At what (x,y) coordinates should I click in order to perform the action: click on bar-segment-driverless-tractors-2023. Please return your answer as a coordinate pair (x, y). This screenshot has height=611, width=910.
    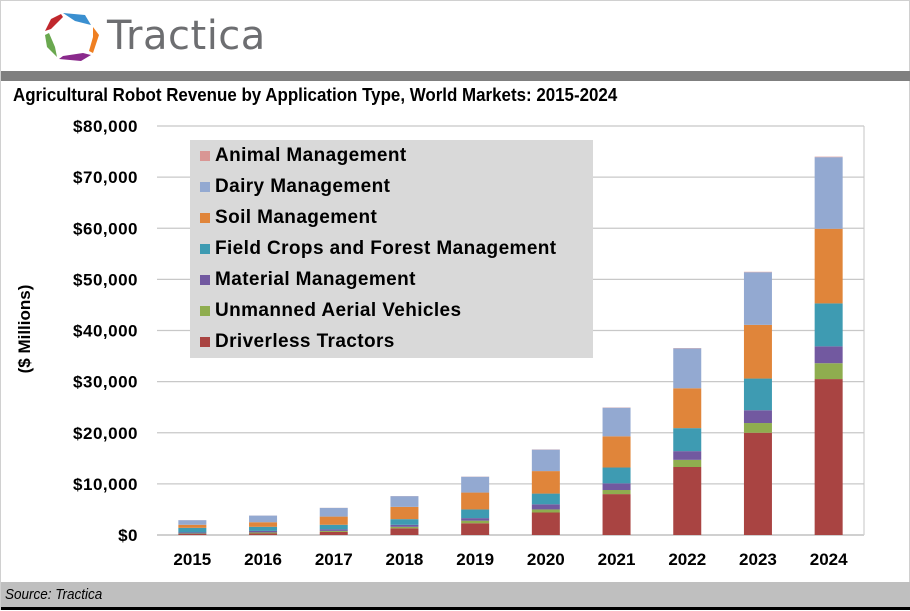
    Looking at the image, I should click on (758, 484).